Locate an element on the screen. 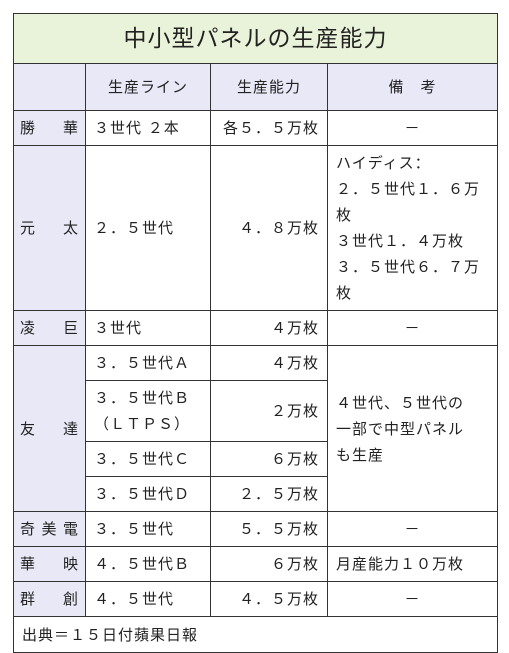  header-cell: 生産能力 is located at coordinates (269, 87).